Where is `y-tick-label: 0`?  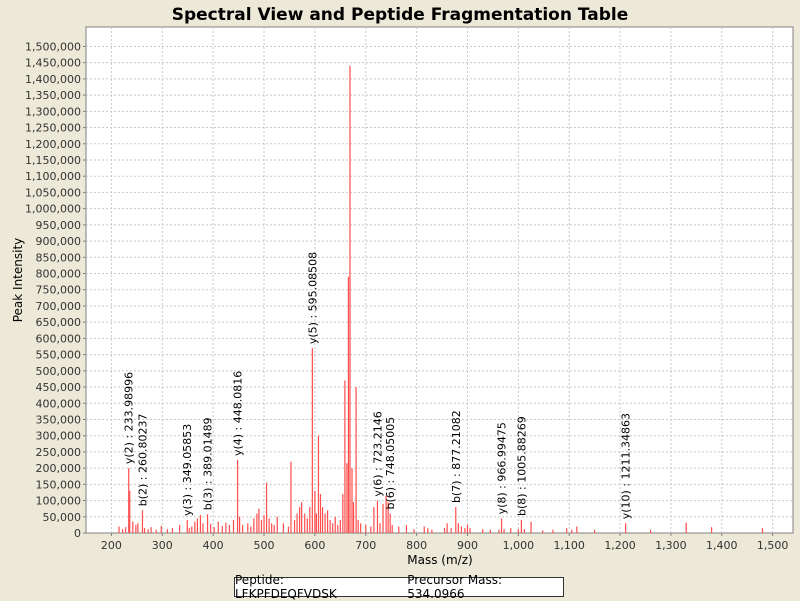 y-tick-label: 0 is located at coordinates (77, 533).